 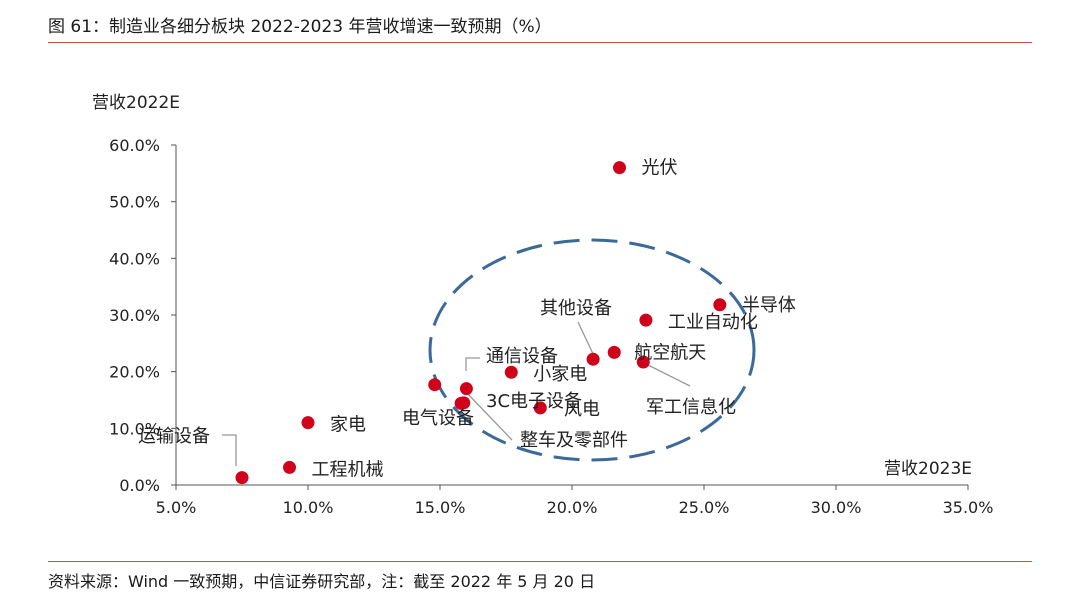 What do you see at coordinates (574, 440) in the screenshot?
I see `data-label: 整车及零部件` at bounding box center [574, 440].